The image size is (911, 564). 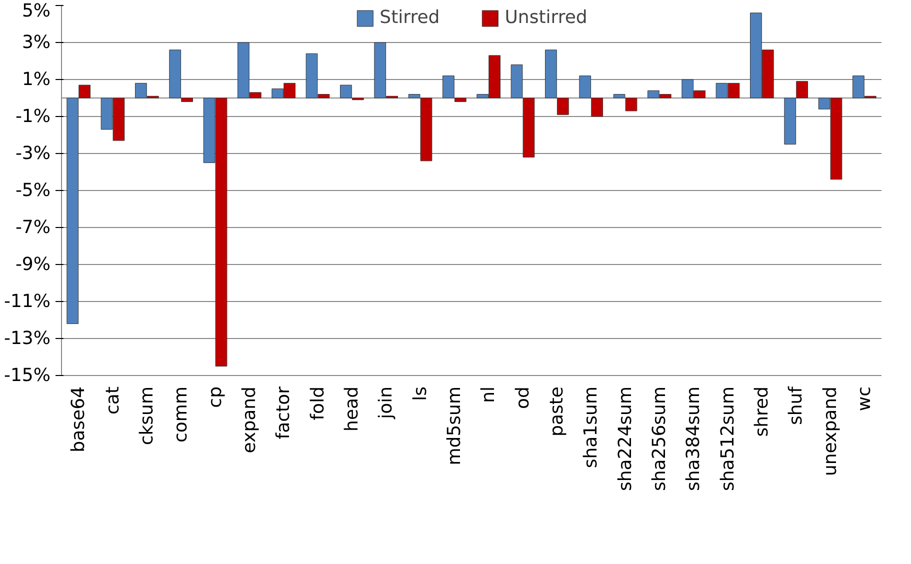 What do you see at coordinates (215, 397) in the screenshot?
I see `x-tick-label: cp` at bounding box center [215, 397].